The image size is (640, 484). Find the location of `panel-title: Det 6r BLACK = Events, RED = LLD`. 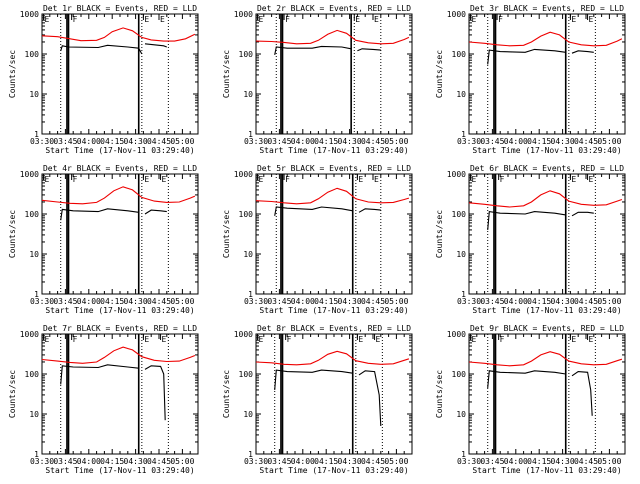

panel-title: Det 6r BLACK = Events, RED = LLD is located at coordinates (547, 168).